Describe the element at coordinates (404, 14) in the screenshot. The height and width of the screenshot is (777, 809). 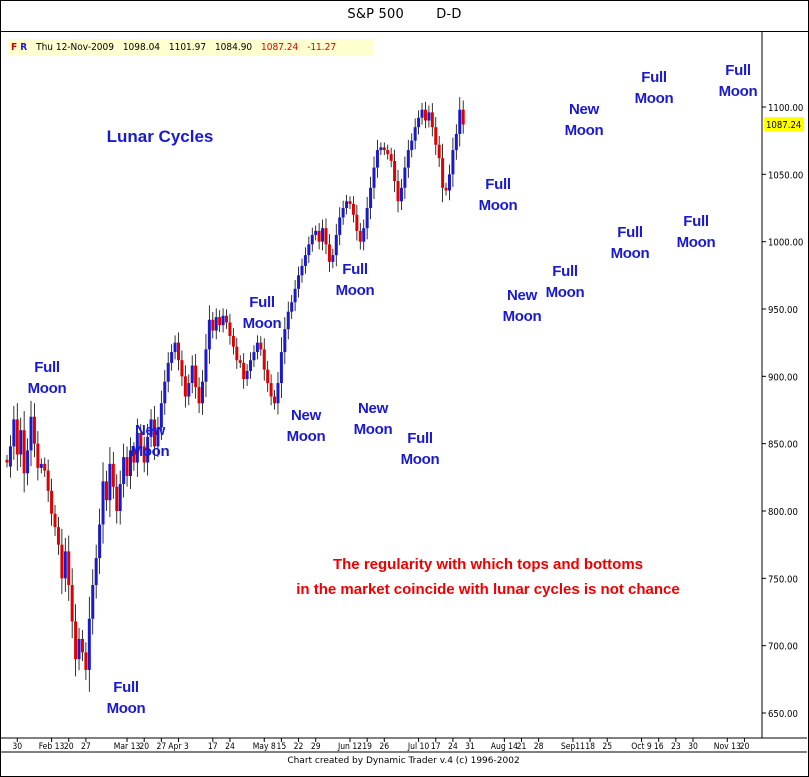
I see `chart-title: S&P 500 D-D` at that location.